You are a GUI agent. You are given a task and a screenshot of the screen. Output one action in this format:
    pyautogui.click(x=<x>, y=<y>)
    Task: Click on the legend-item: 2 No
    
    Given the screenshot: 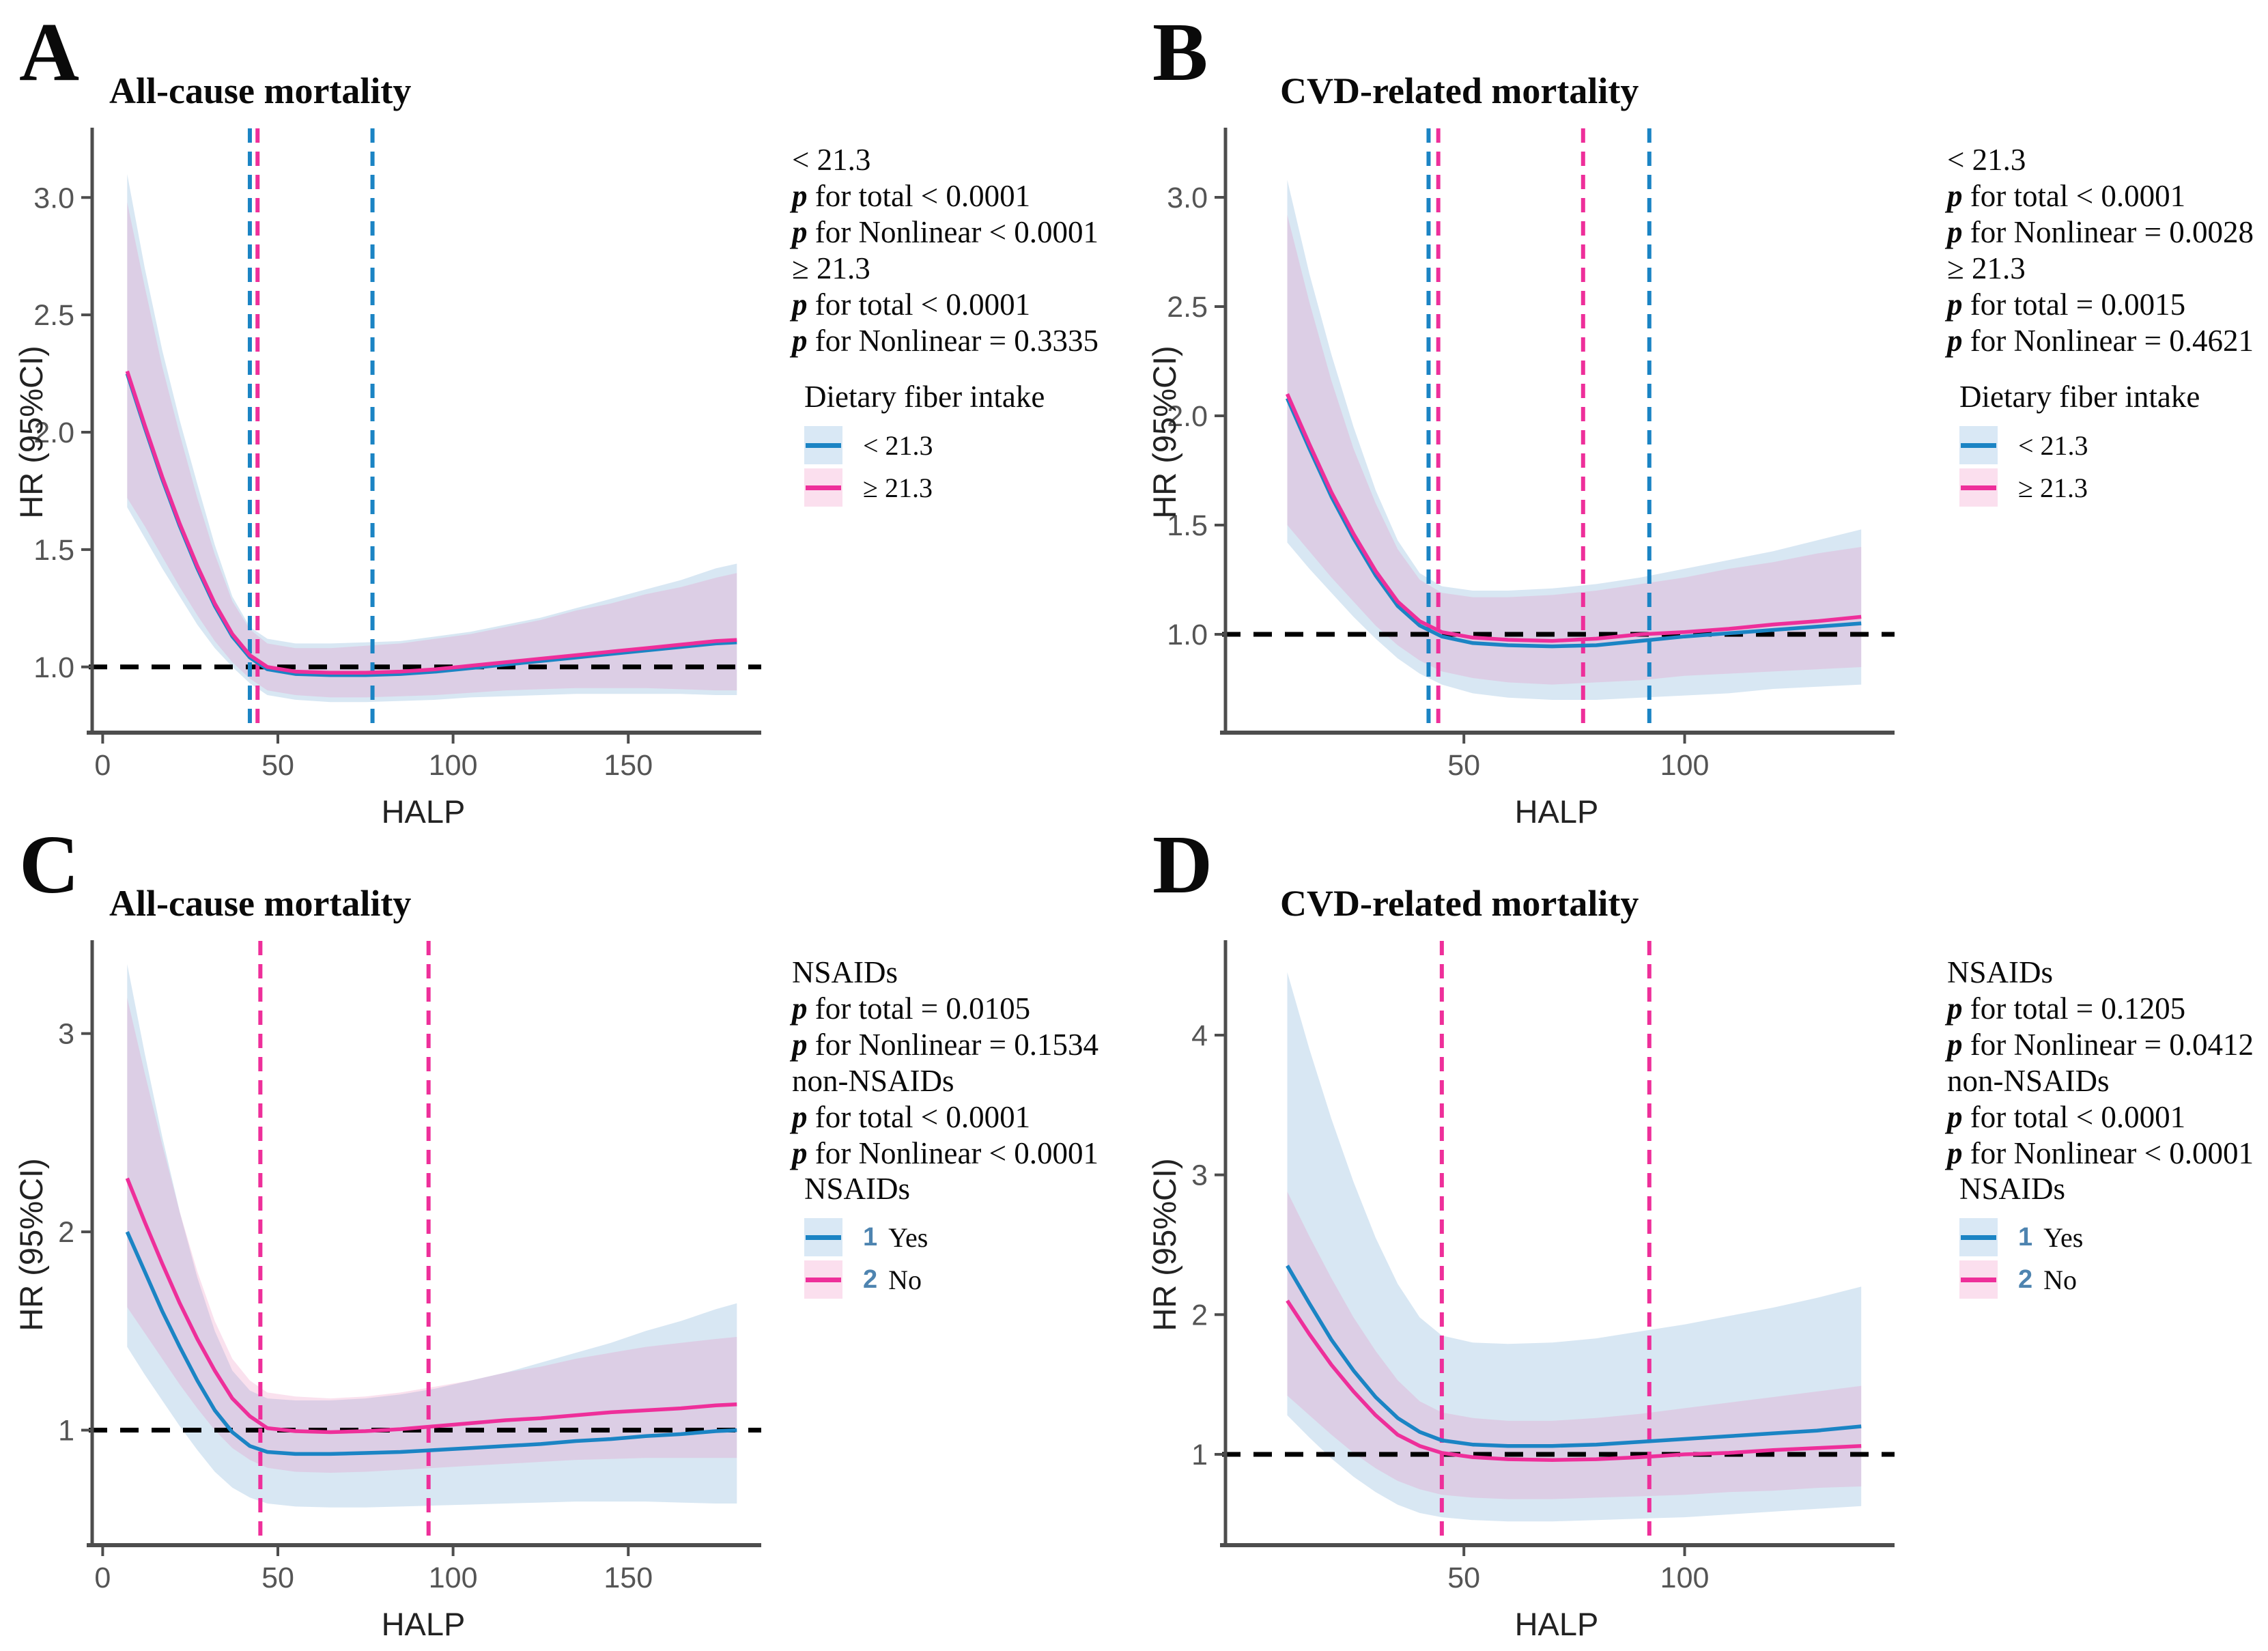 What is the action you would take?
    pyautogui.click(x=866, y=1279)
    